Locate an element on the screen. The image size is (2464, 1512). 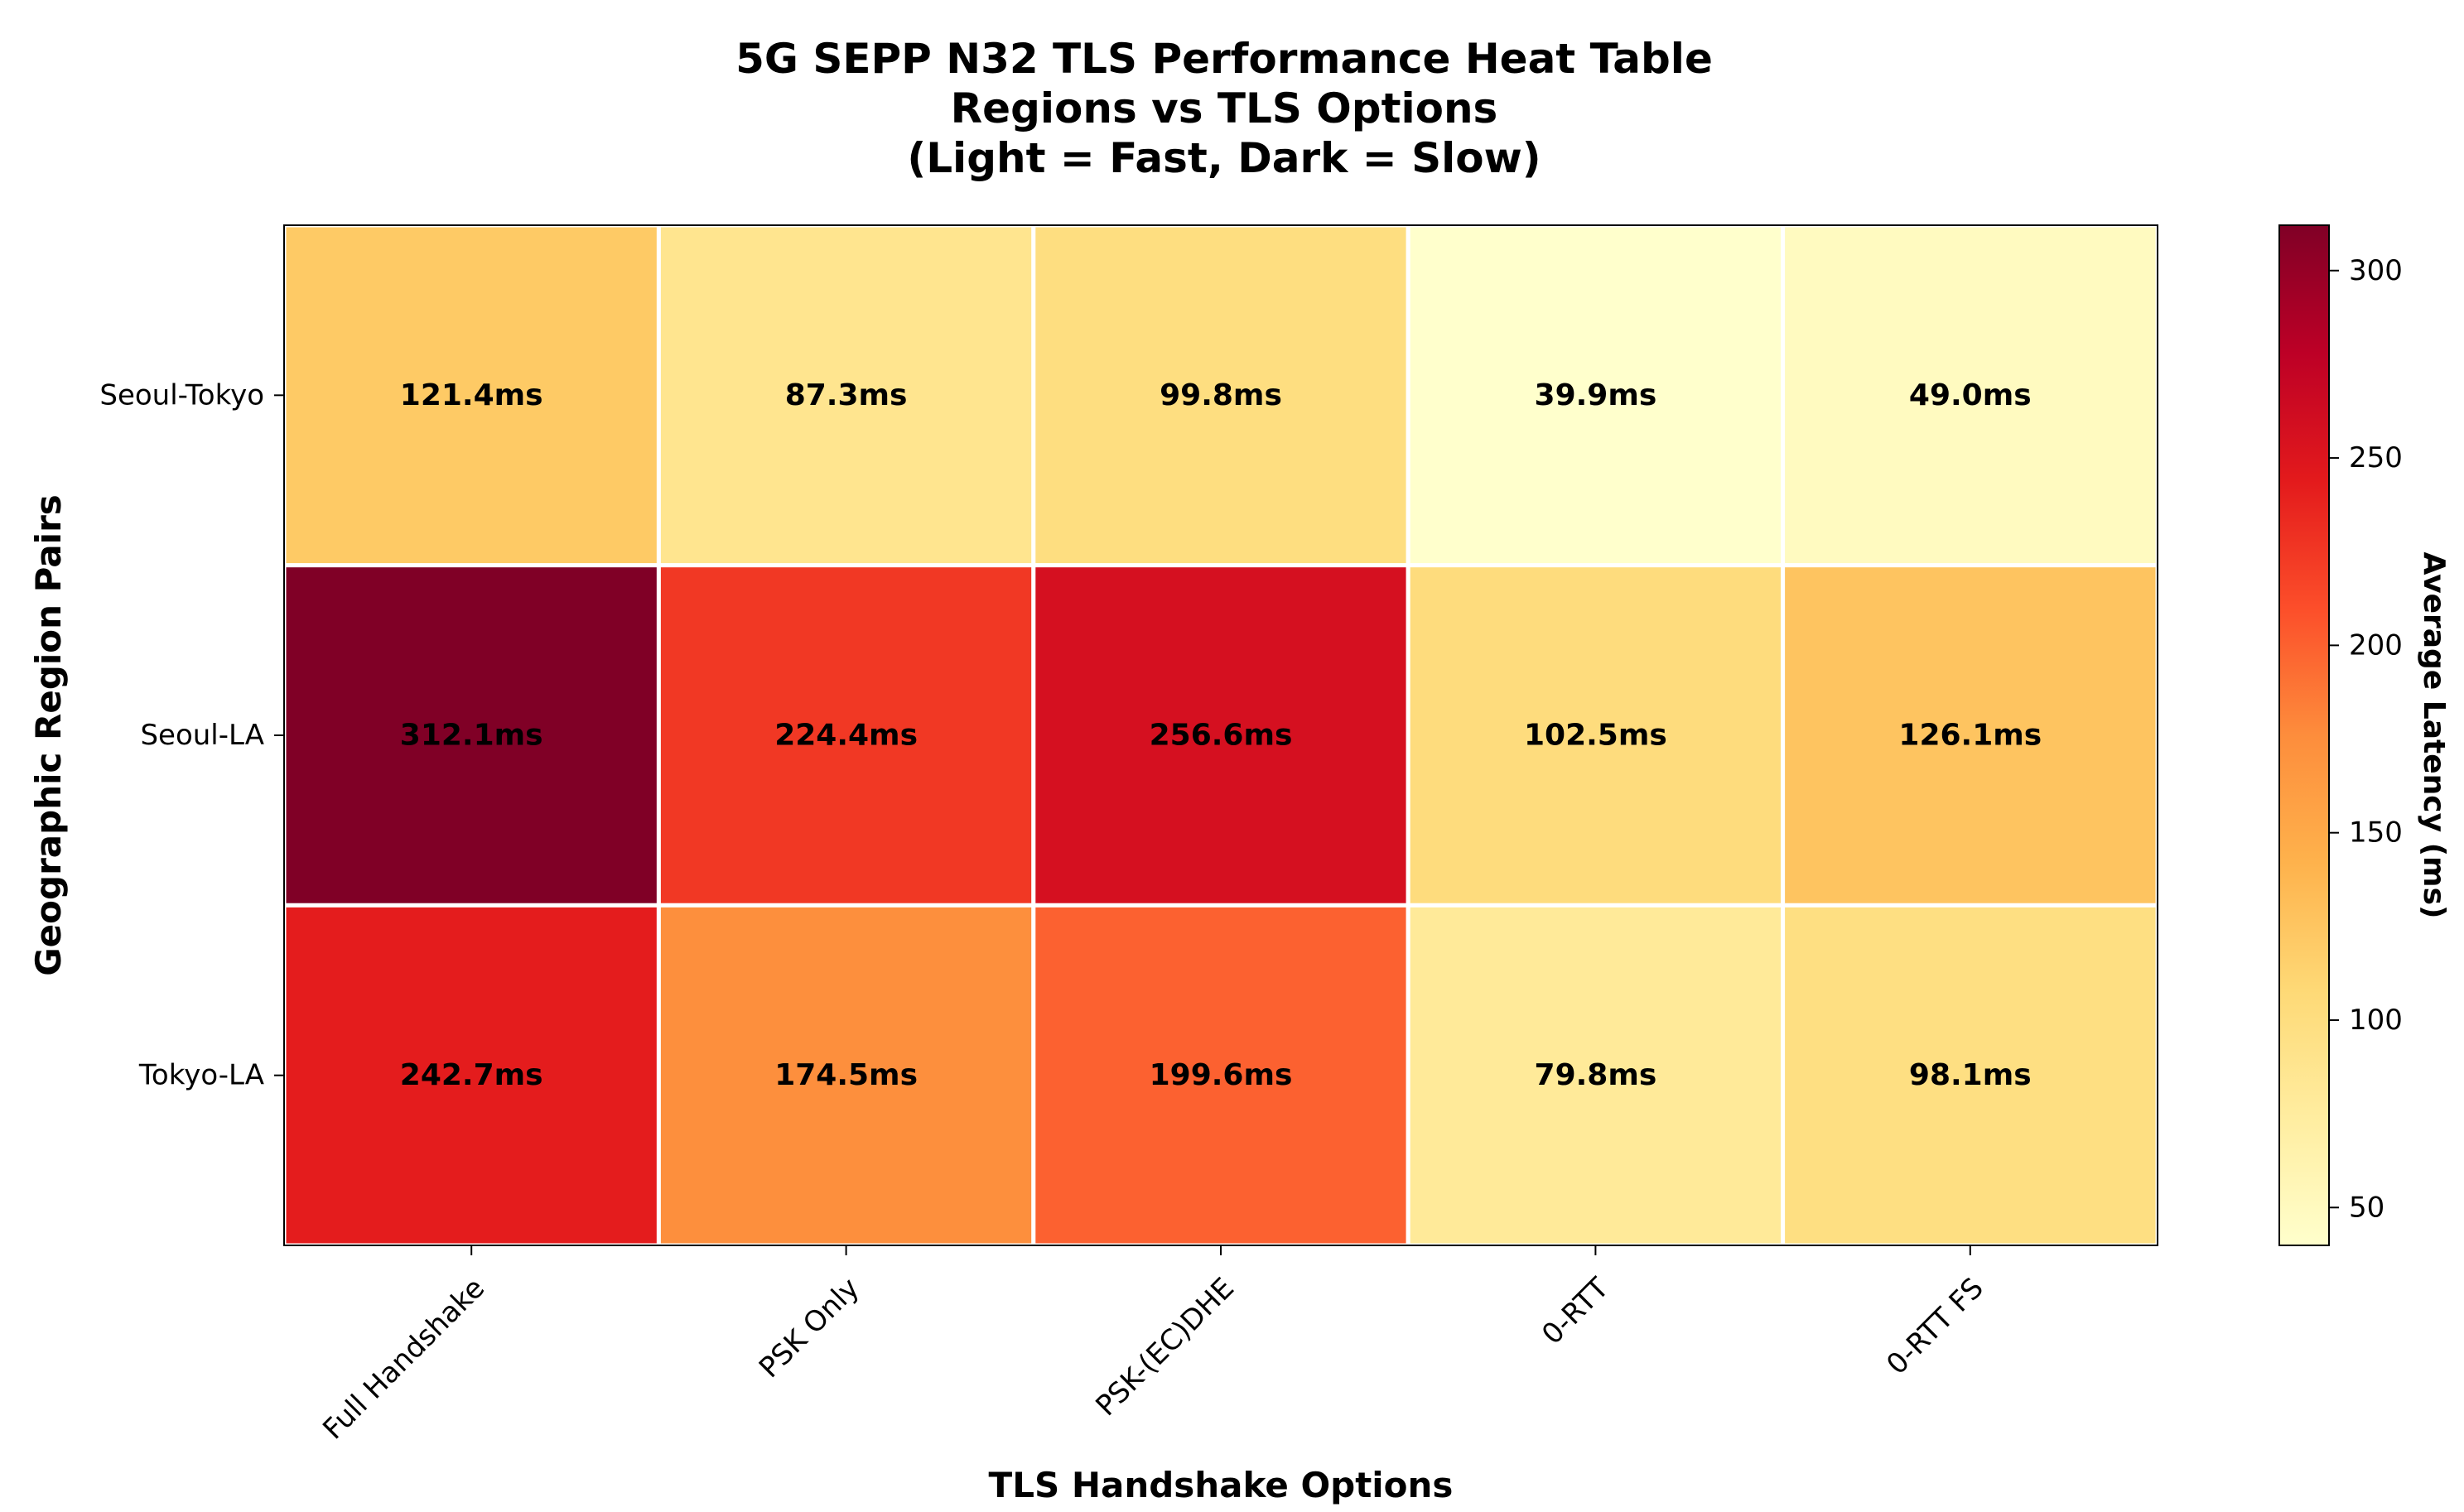
cell-value-label: 49.0ms is located at coordinates (1970, 395).